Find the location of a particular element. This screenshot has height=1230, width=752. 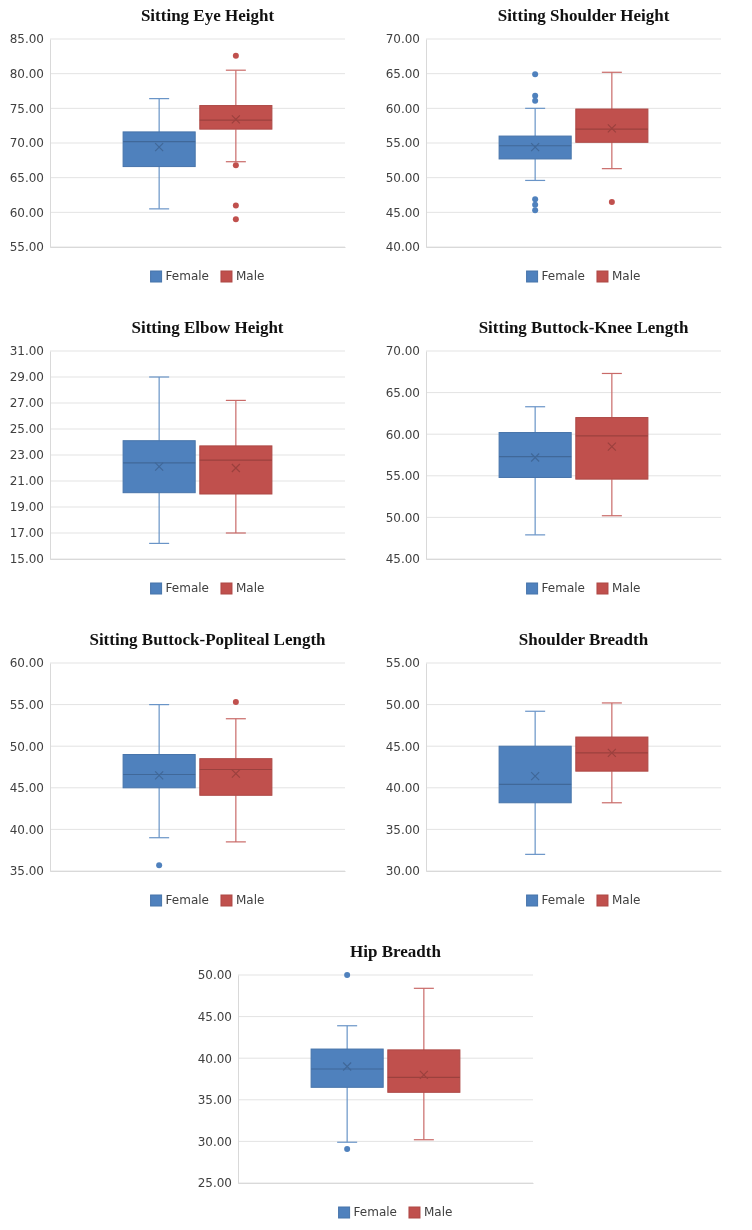

chart-title: Sitting Shoulder Height is located at coordinates (583, 15).